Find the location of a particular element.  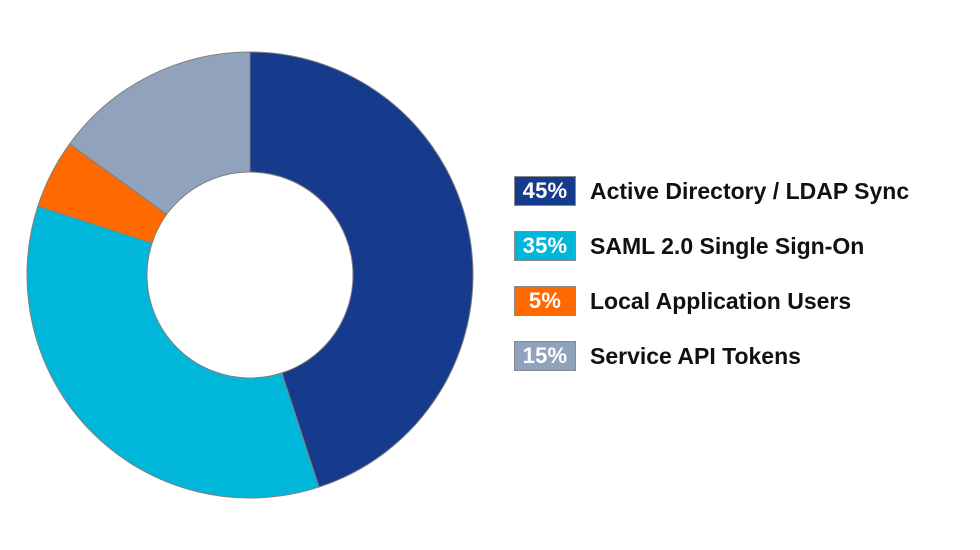

legend-label-api-tokens: Service API Tokens is located at coordinates (695, 355).